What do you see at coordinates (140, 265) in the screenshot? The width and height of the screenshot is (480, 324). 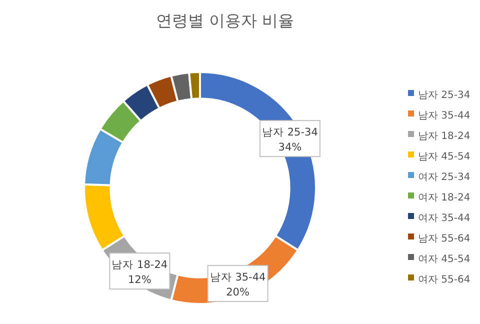 I see `slice-label: 남자 18-24` at bounding box center [140, 265].